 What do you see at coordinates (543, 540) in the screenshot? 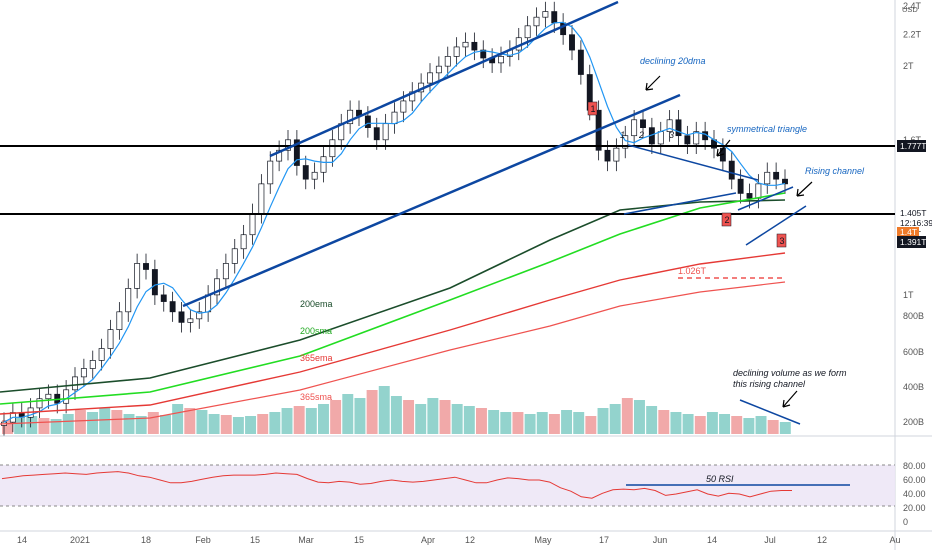
I see `time-tick-label: May` at bounding box center [543, 540].